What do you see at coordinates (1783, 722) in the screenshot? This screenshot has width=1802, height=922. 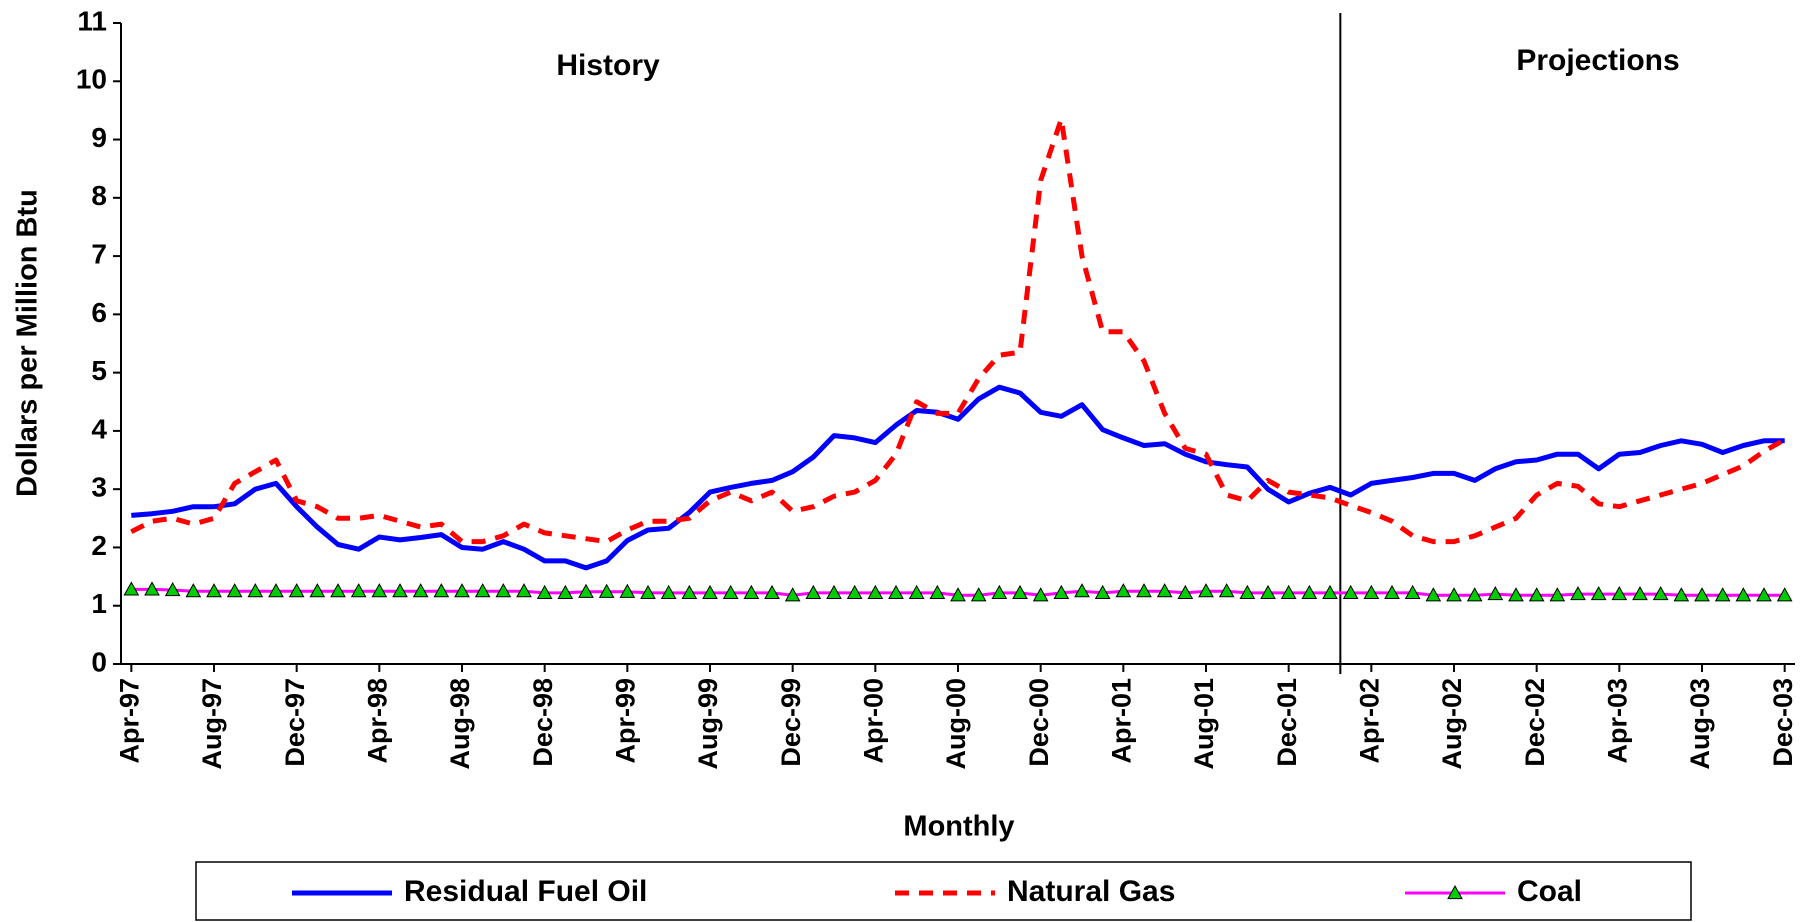 I see `x-tick-label: Dec-03` at bounding box center [1783, 722].